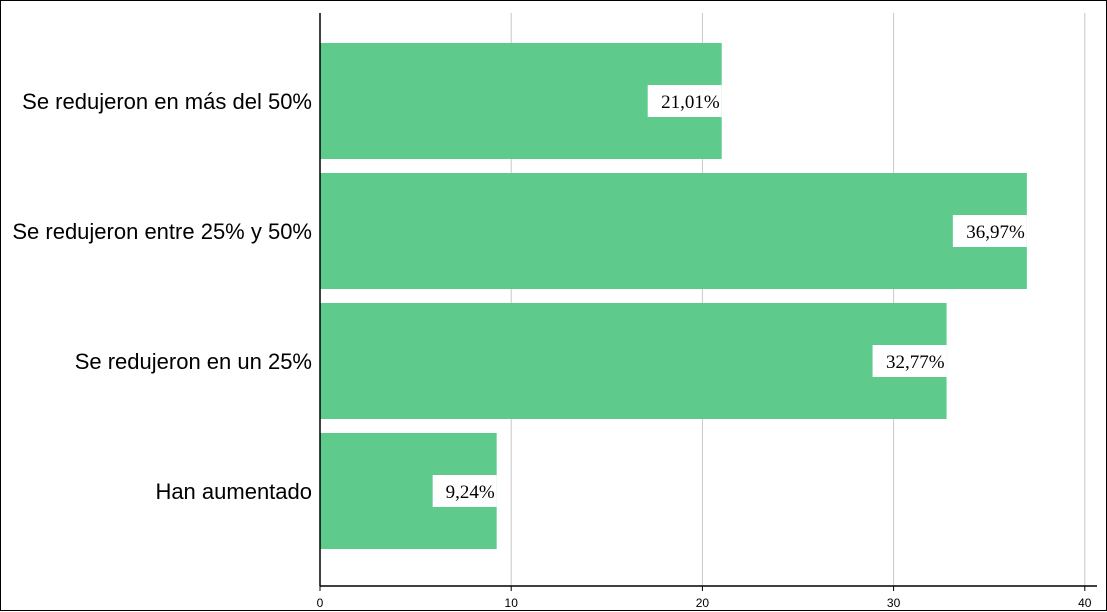 This screenshot has height=612, width=1107. I want to click on data-label: 21,01%, so click(690, 102).